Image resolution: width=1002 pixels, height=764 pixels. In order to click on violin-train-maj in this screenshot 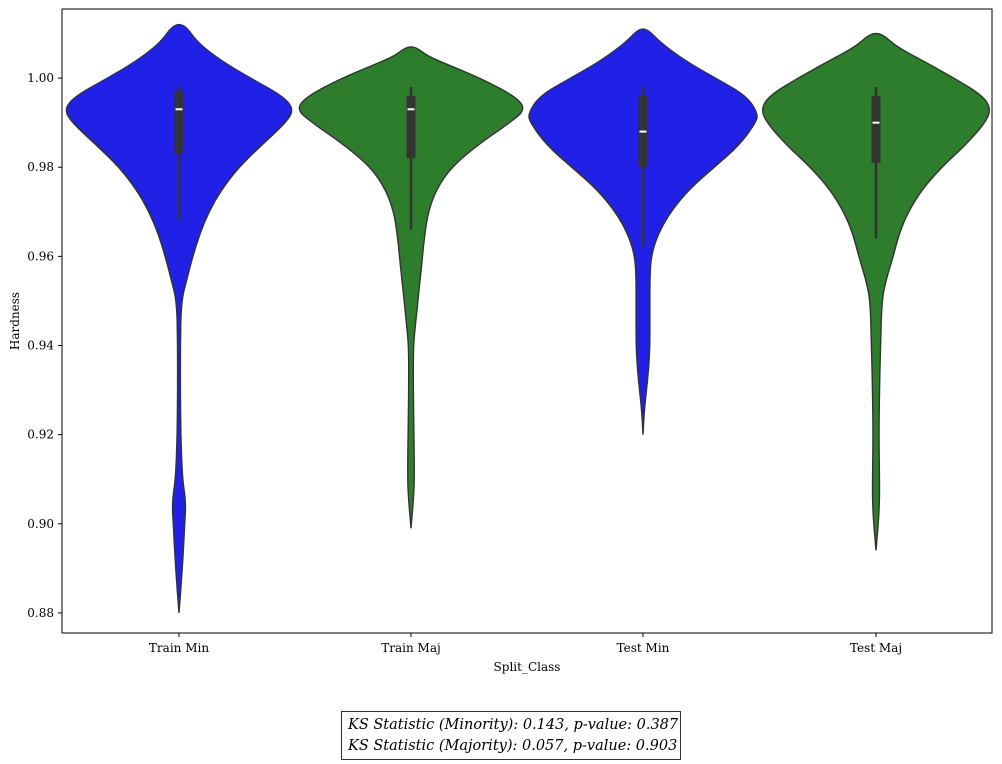, I will do `click(411, 287)`.